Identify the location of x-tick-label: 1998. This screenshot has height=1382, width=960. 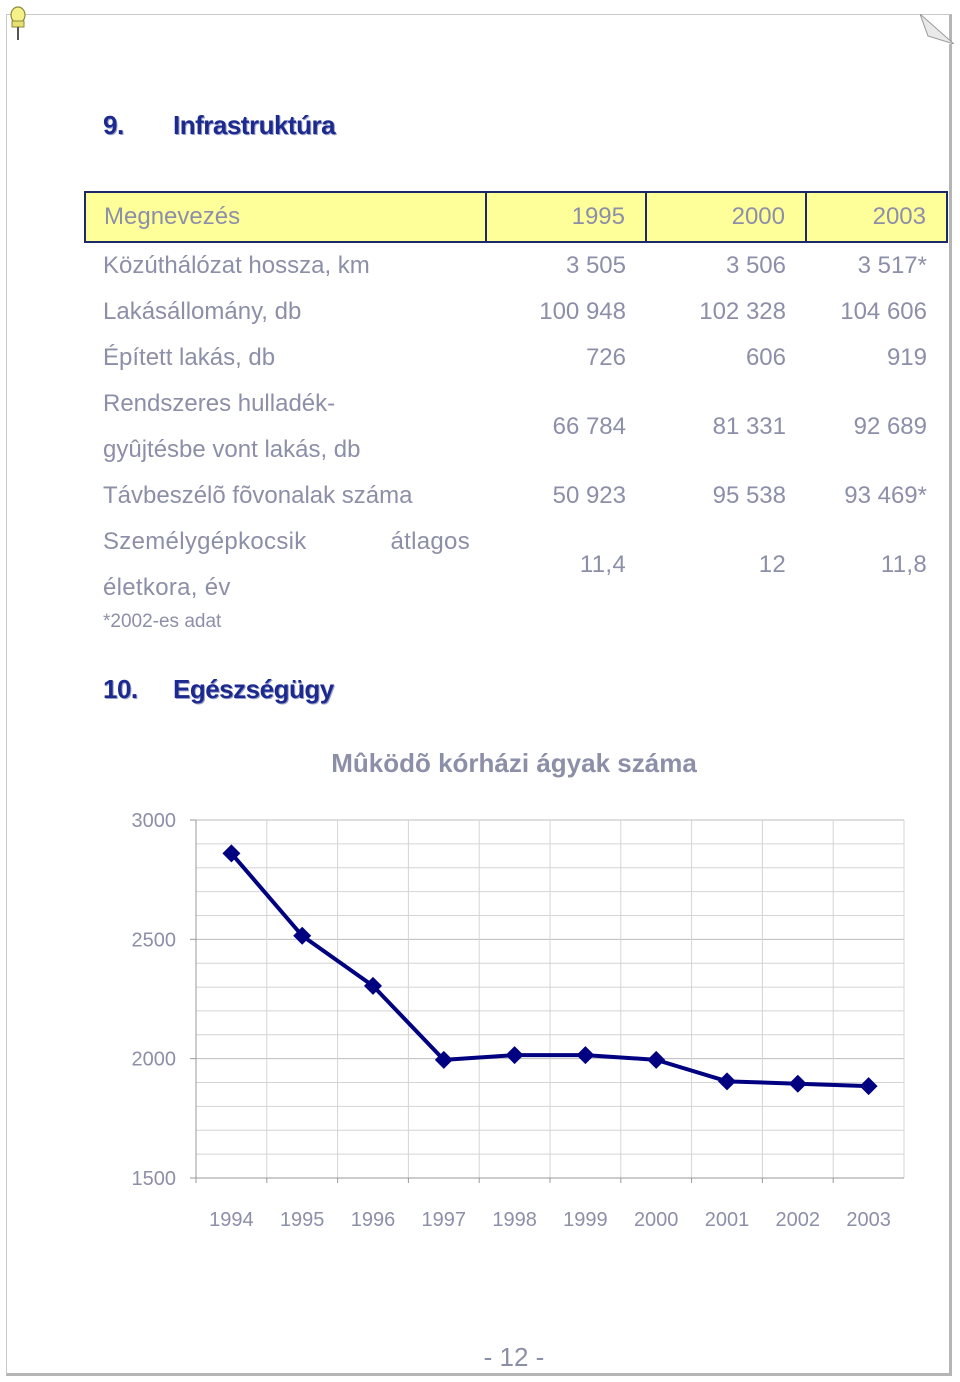
(514, 1220).